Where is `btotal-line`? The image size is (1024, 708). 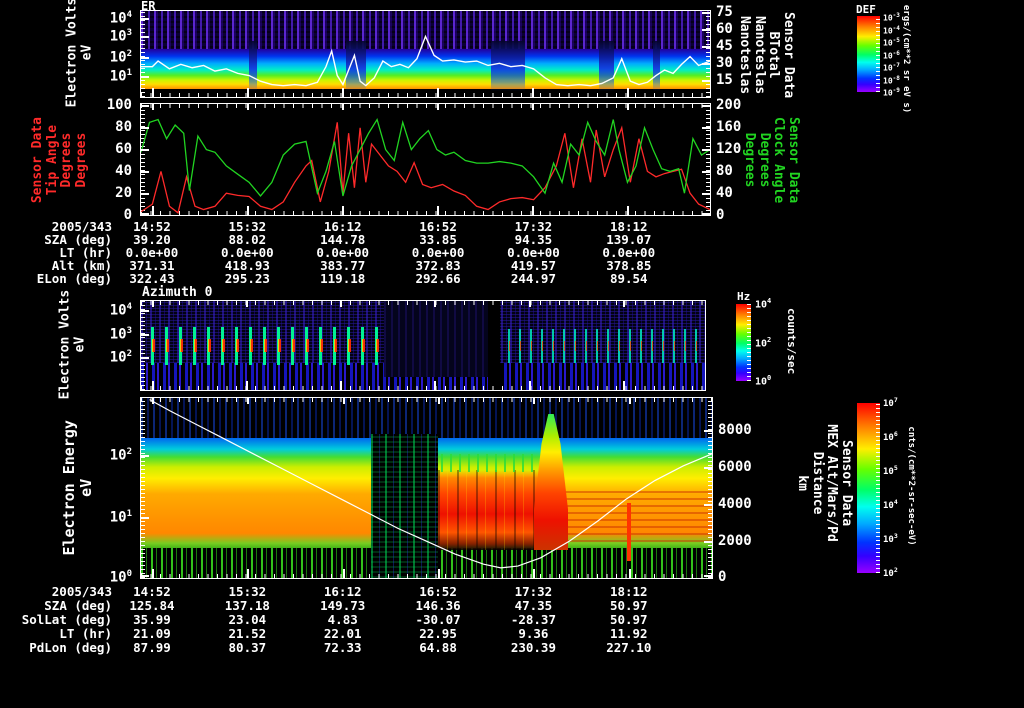 btotal-line is located at coordinates (425, 60).